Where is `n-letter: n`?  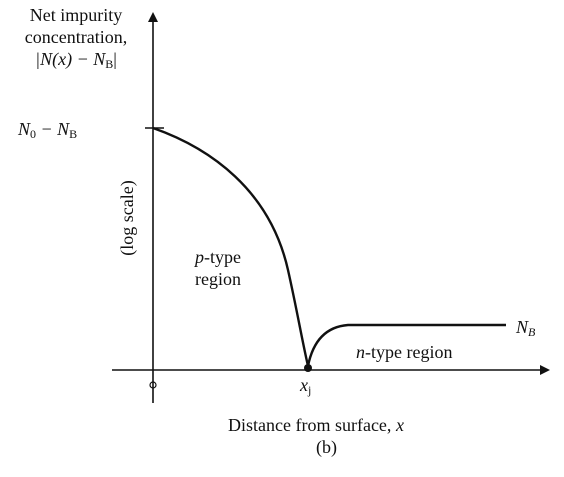 n-letter: n is located at coordinates (360, 352).